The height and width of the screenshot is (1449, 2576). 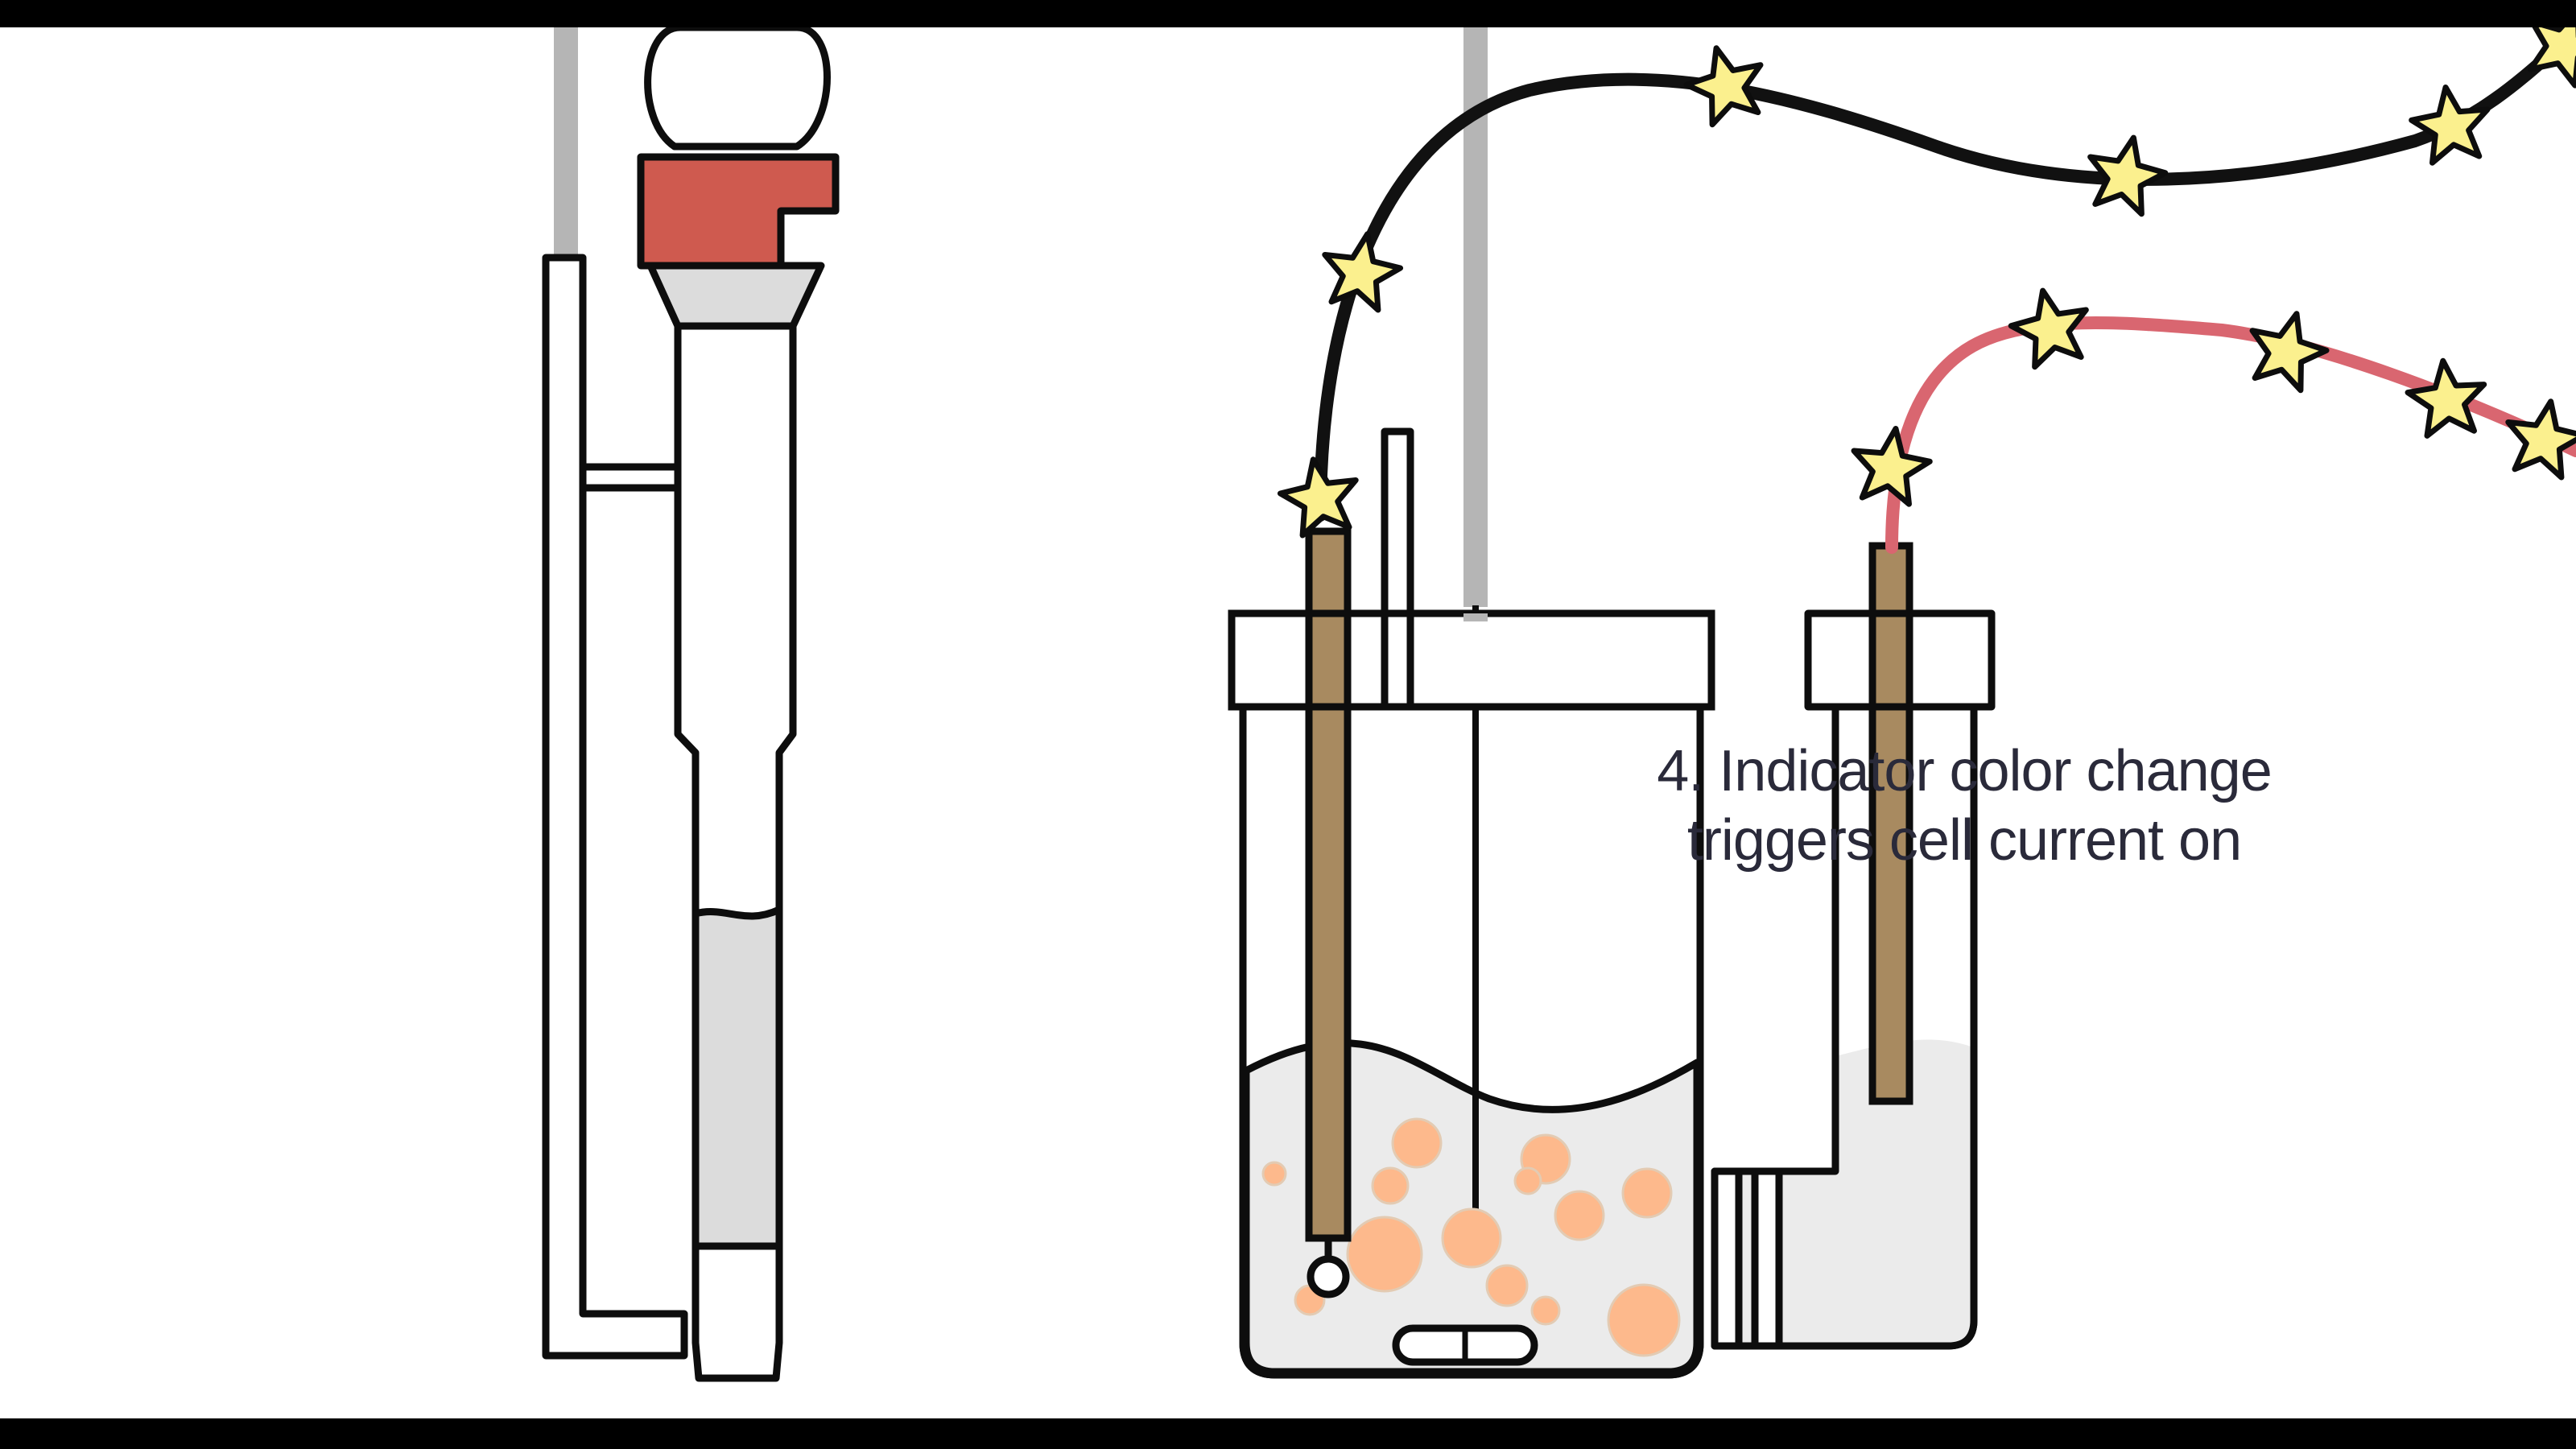 I want to click on red-wire, so click(x=2230, y=435).